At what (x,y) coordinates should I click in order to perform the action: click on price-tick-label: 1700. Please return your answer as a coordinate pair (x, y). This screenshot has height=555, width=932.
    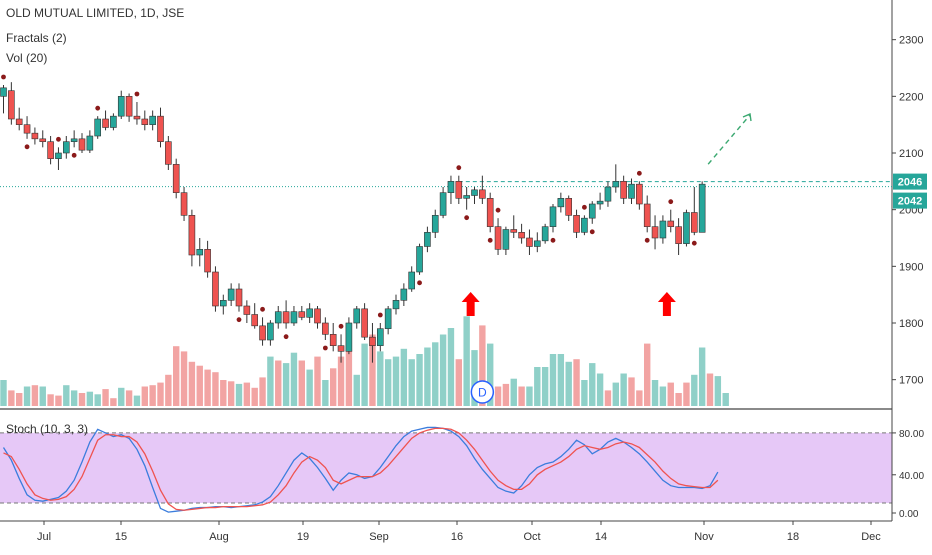
    Looking at the image, I should click on (911, 381).